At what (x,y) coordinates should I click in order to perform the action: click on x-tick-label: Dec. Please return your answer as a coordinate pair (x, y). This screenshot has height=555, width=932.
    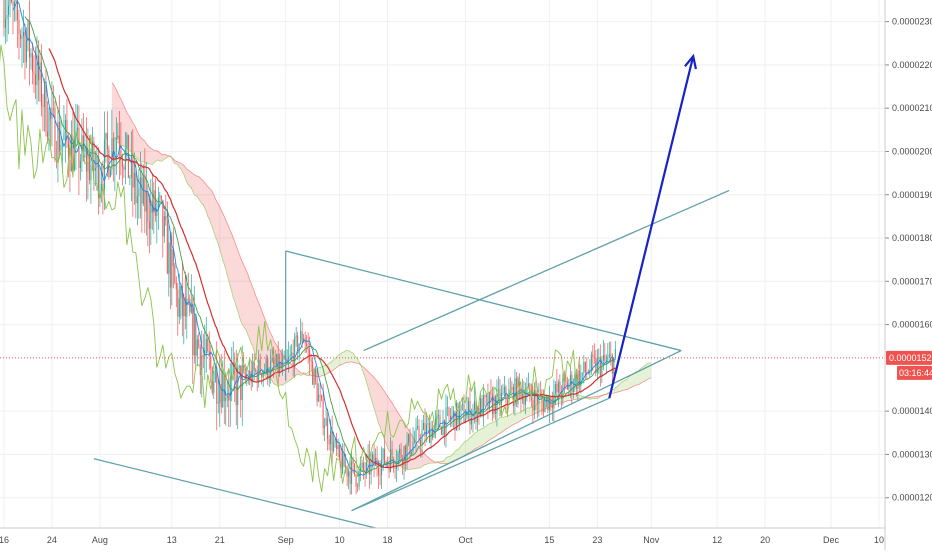
    Looking at the image, I should click on (831, 540).